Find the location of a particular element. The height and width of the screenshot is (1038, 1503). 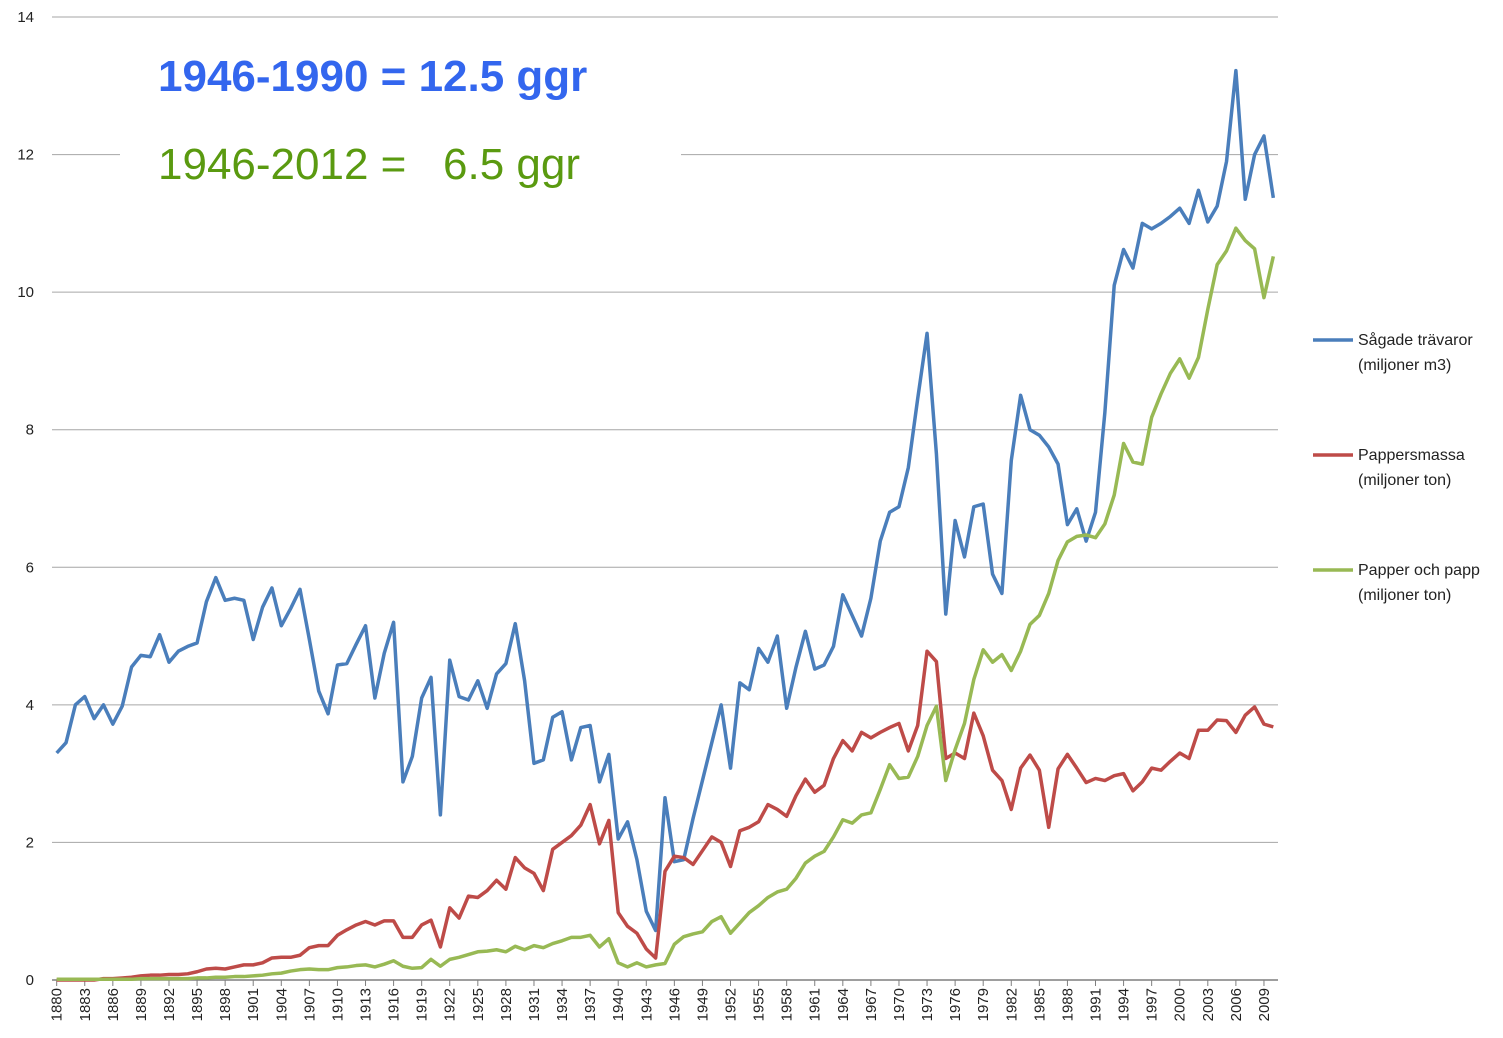

x-tick-label: 2003 is located at coordinates (1208, 1004).